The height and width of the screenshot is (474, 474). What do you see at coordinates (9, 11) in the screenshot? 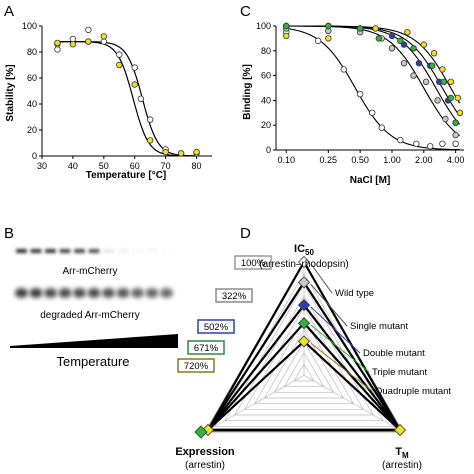
I see `panel-label-a: A` at bounding box center [9, 11].